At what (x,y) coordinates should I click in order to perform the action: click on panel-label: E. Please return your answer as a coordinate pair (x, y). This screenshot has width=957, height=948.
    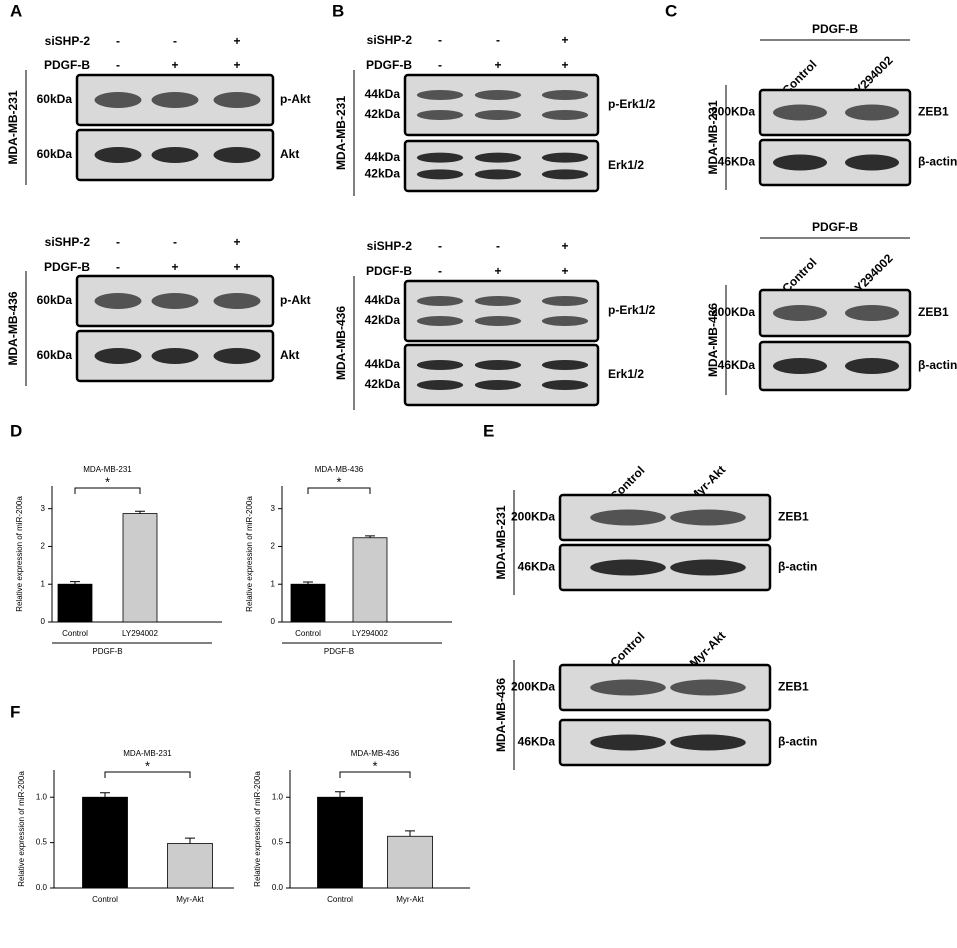
    Looking at the image, I should click on (488, 430).